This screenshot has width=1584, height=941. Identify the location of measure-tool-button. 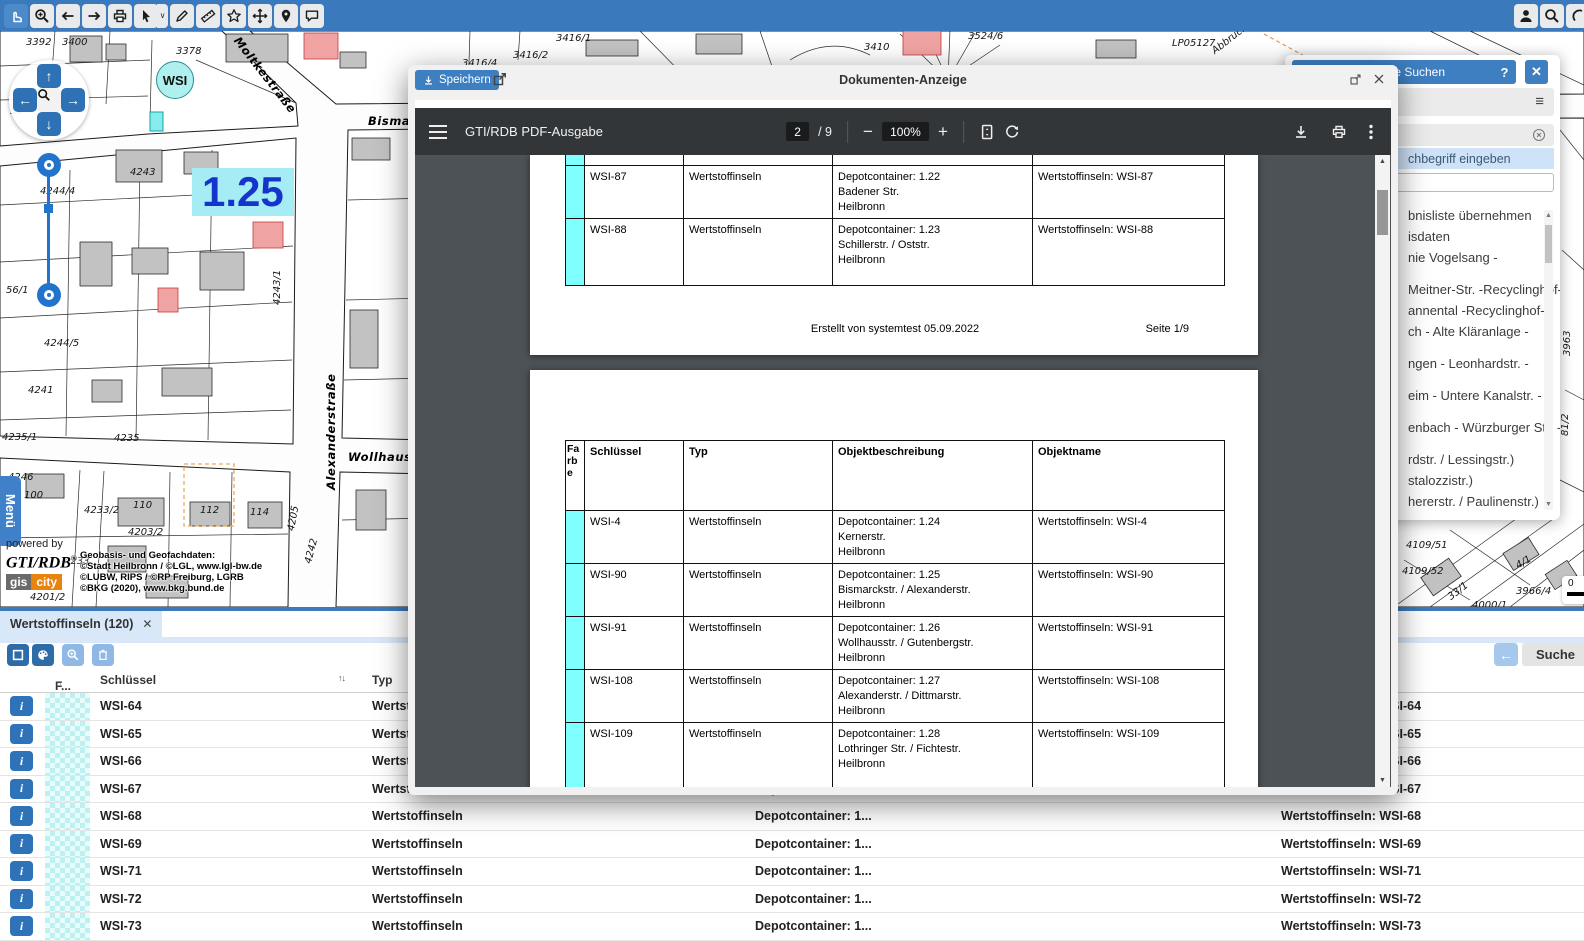
(208, 16).